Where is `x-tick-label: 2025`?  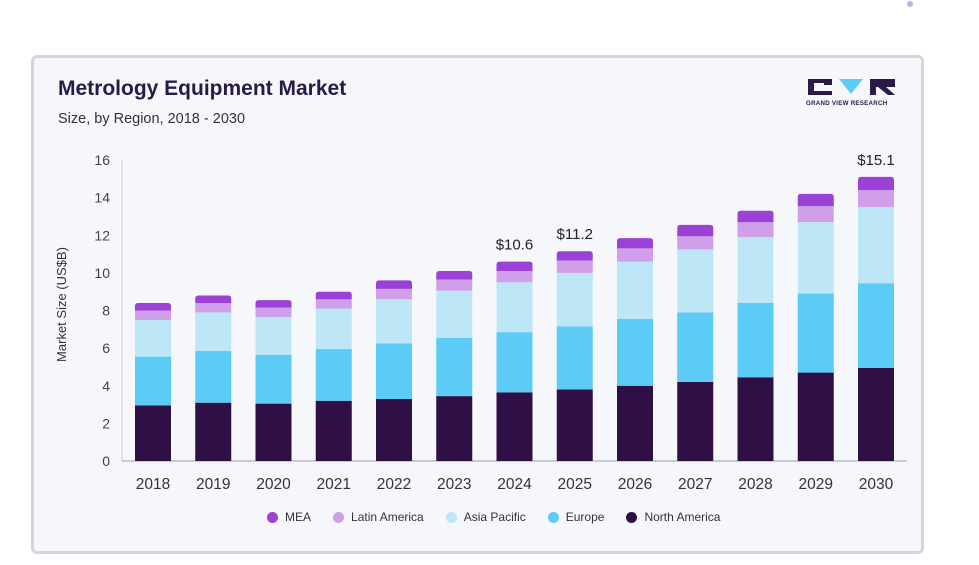
x-tick-label: 2025 is located at coordinates (575, 484).